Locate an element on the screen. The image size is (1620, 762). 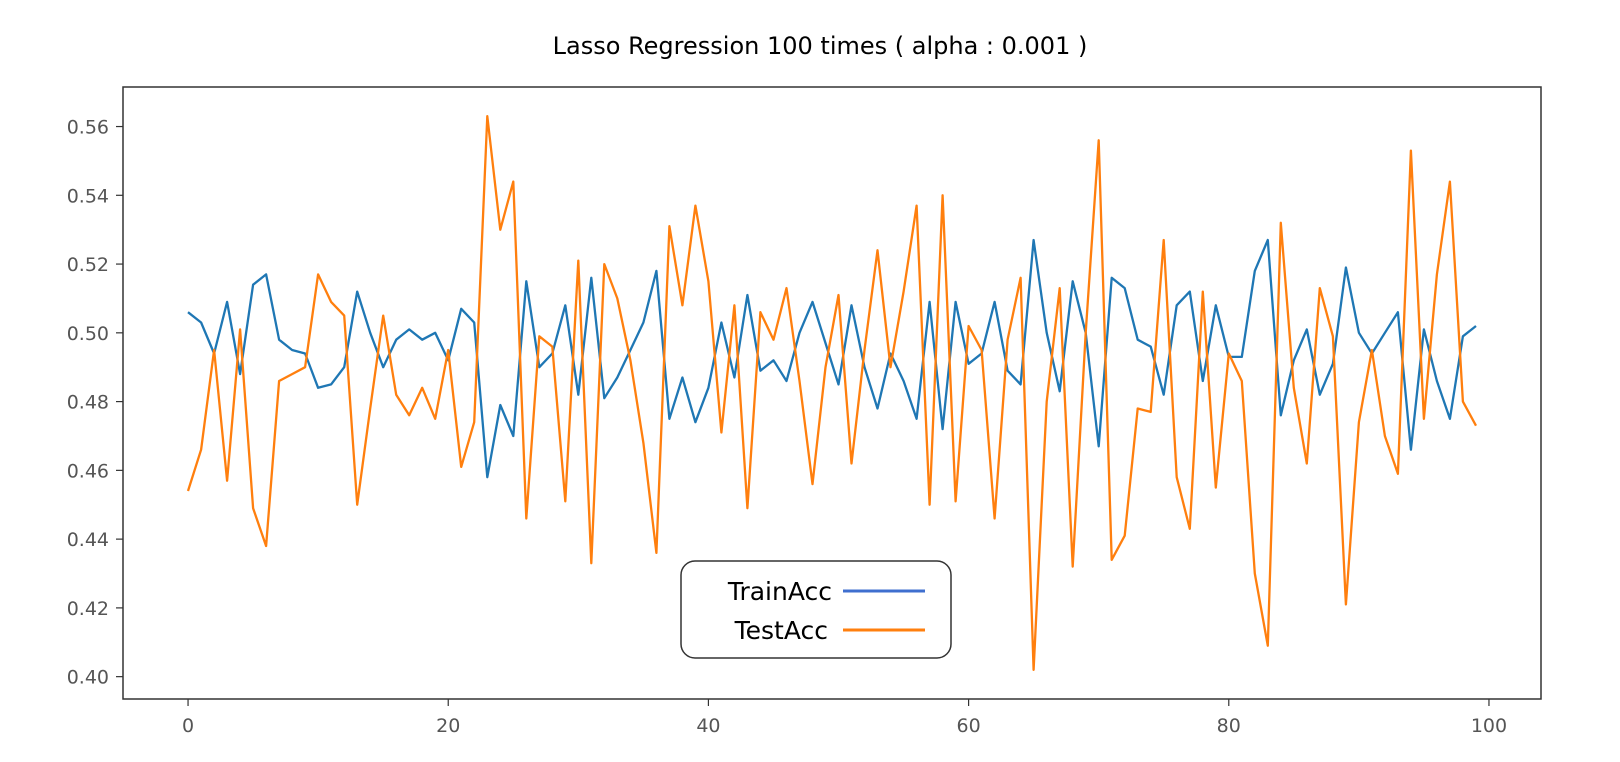
x-tick-label: 20 is located at coordinates (448, 726).